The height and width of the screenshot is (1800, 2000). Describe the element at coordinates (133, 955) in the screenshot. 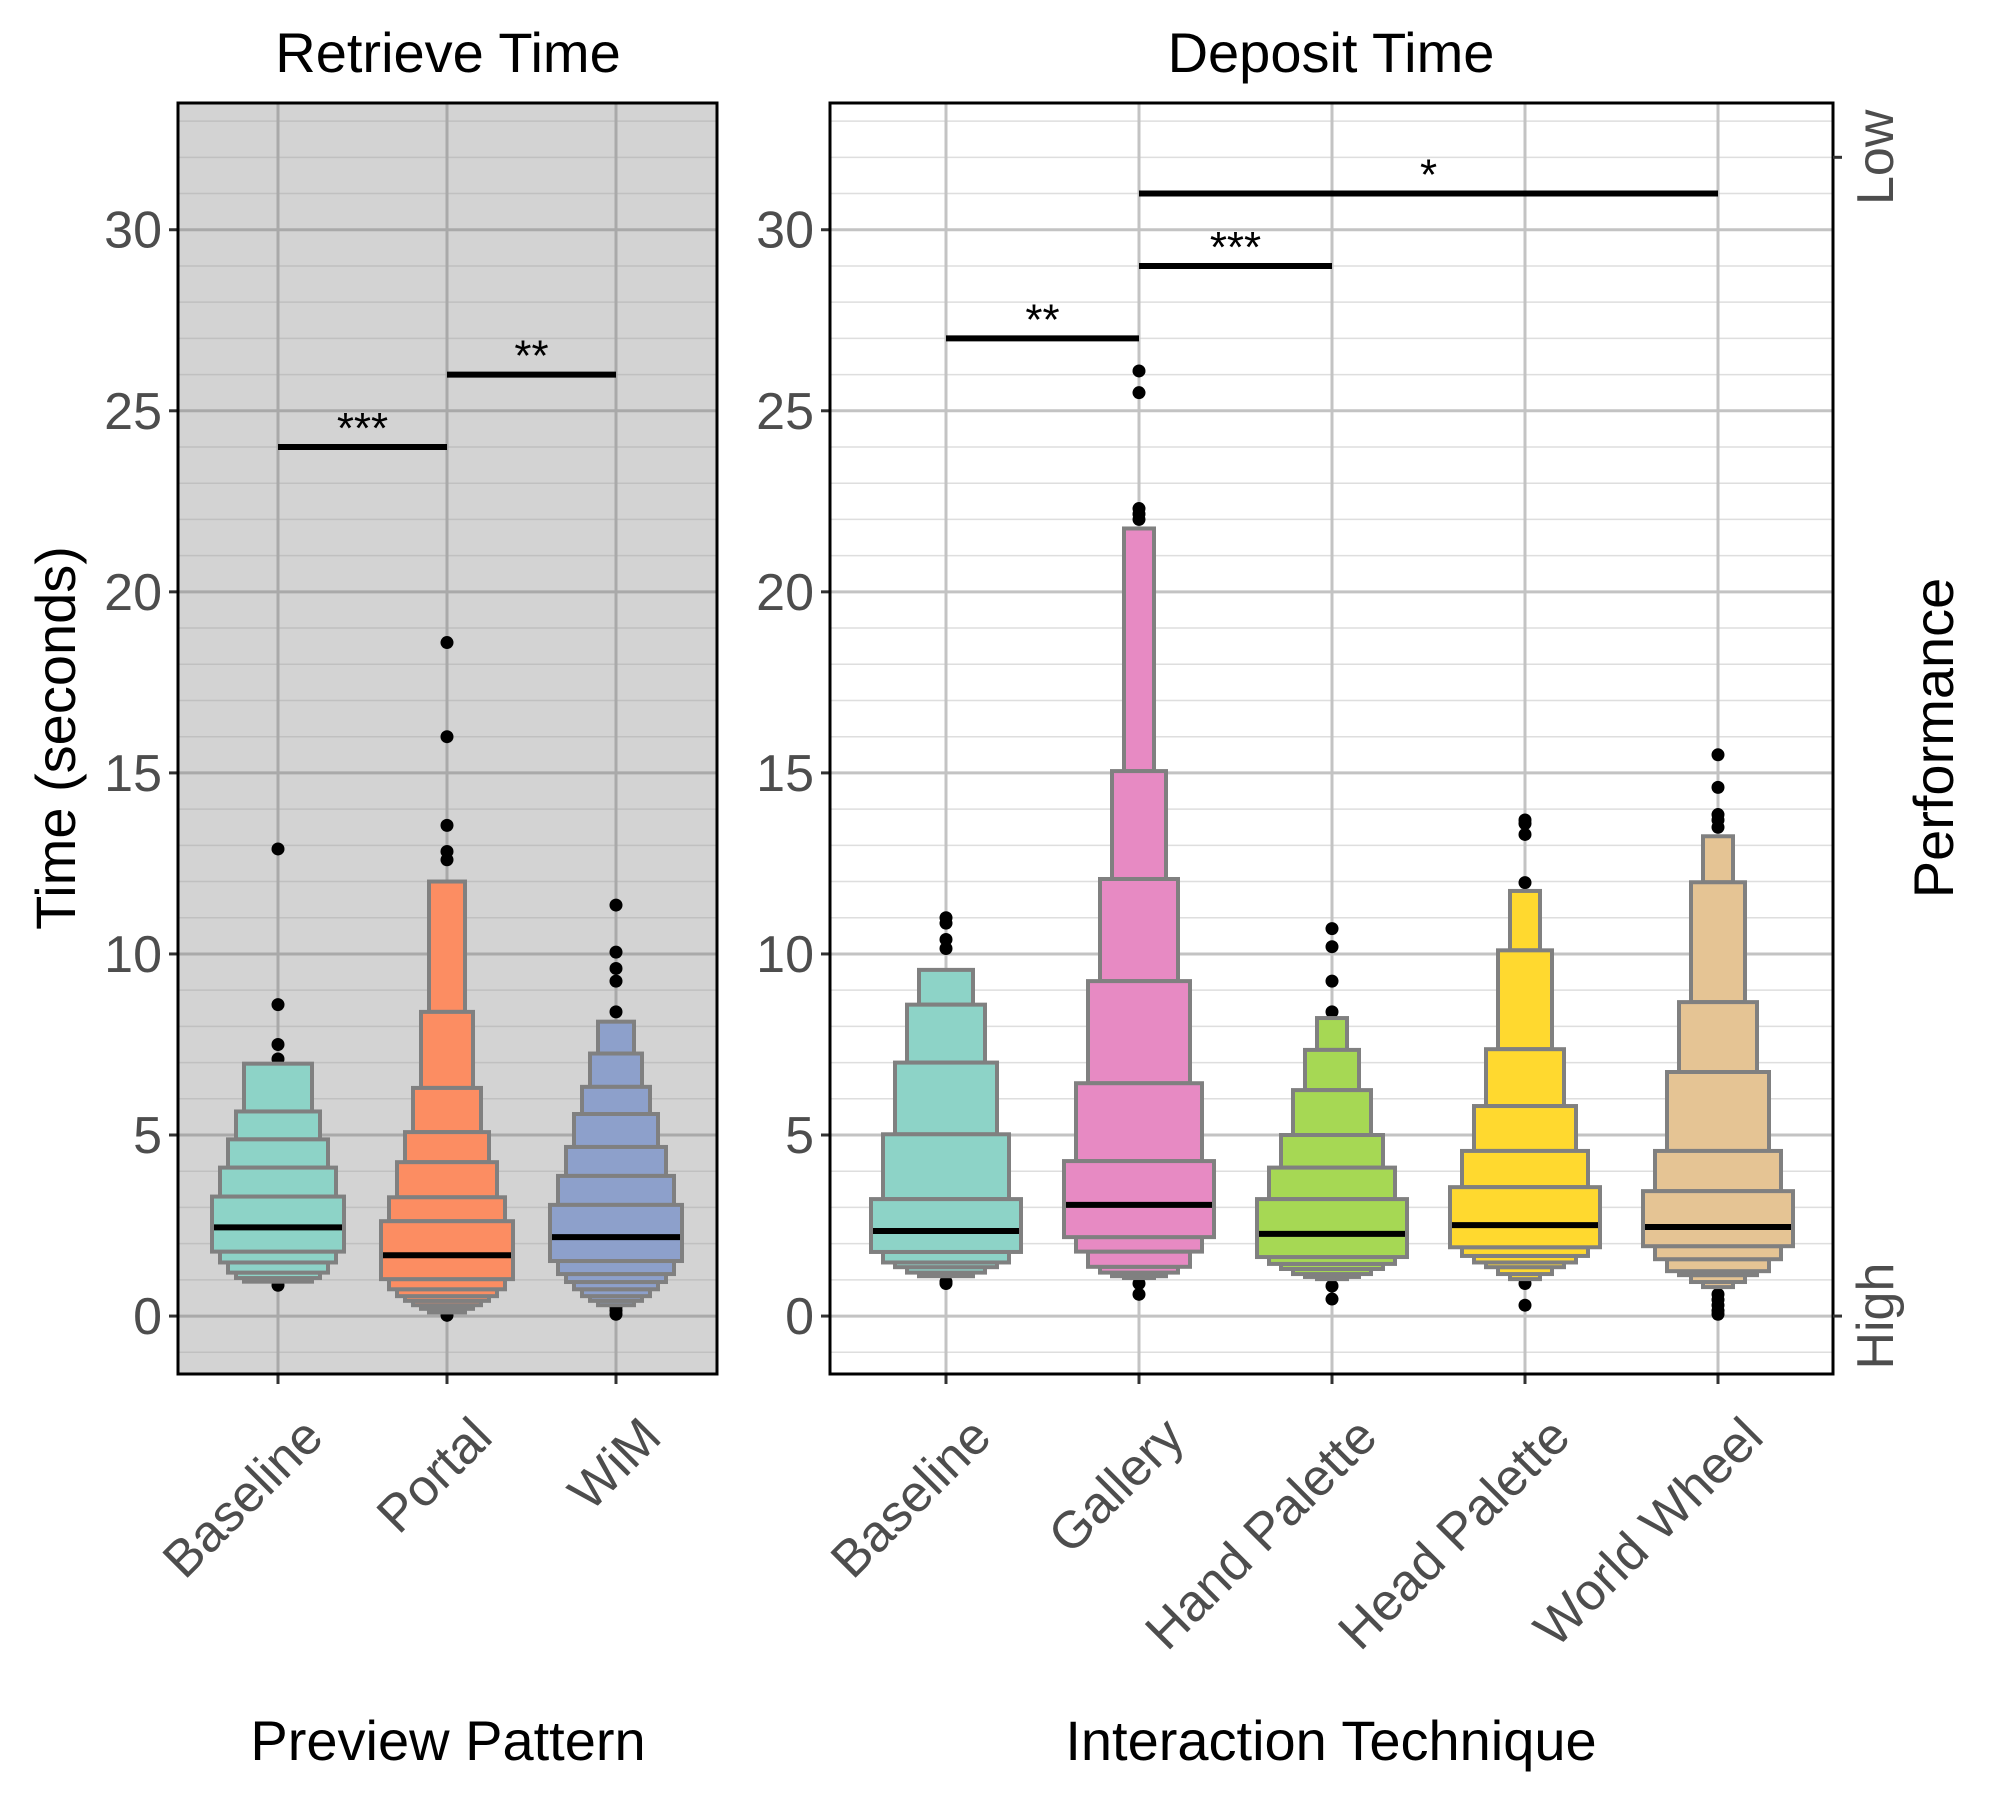

I see `y-tick-label: 10` at that location.